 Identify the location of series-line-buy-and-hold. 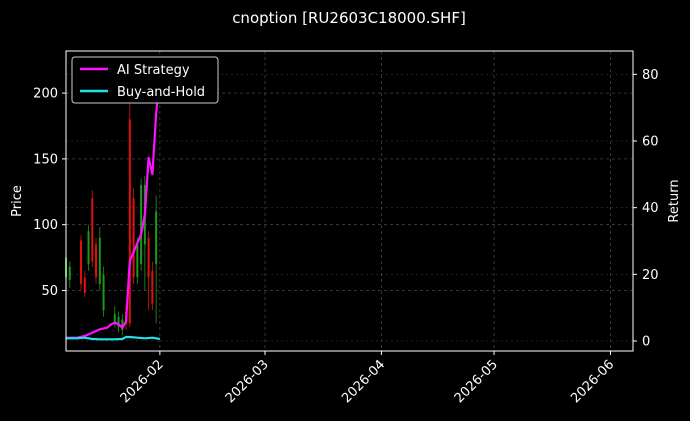
(113, 338).